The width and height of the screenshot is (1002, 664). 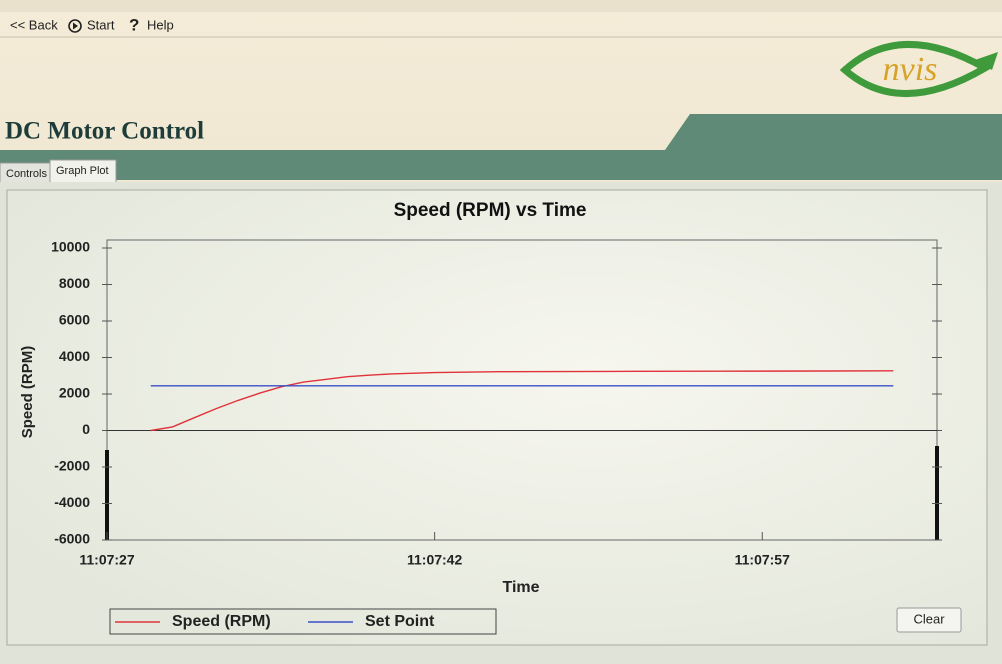 I want to click on y-tick-label: 10000, so click(x=70, y=247).